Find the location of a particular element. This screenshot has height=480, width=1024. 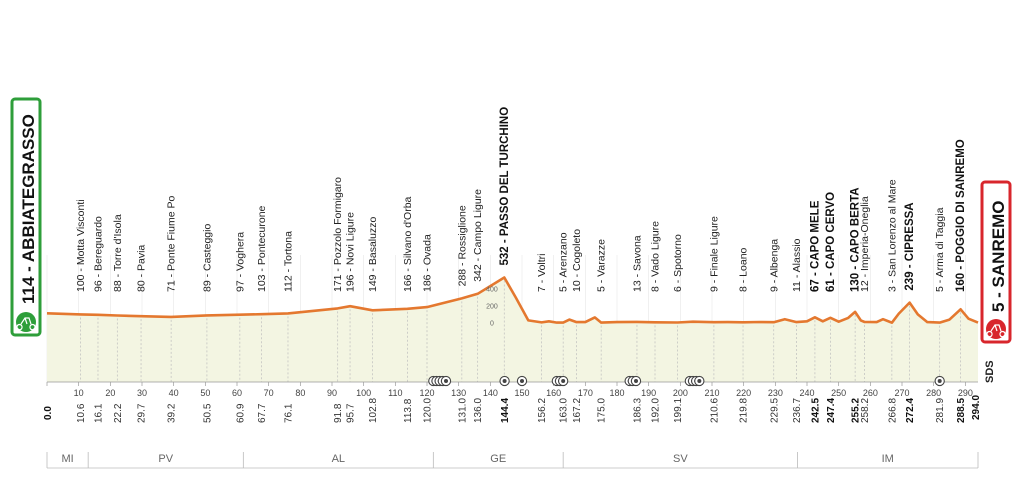

waypoint-km: 144.4 is located at coordinates (505, 410).